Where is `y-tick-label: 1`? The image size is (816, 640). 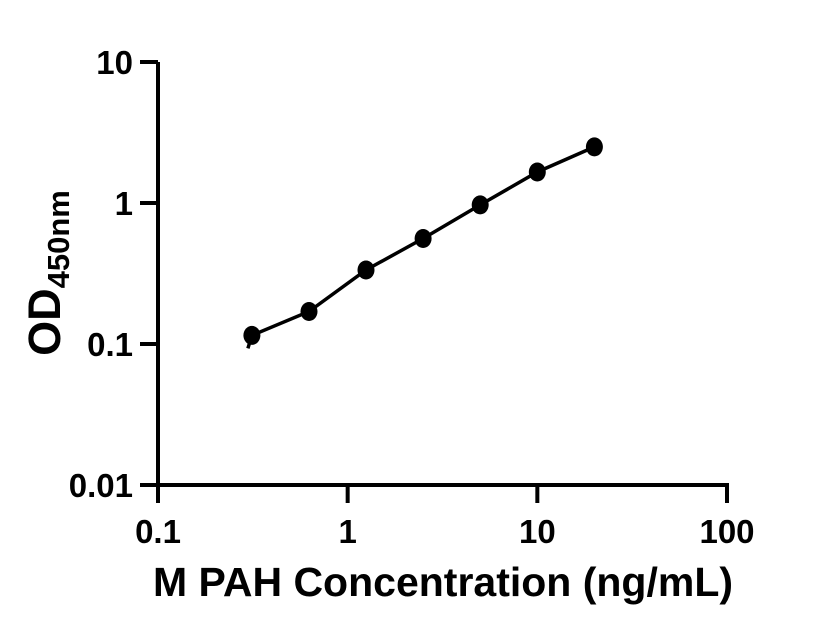
y-tick-label: 1 is located at coordinates (124, 203).